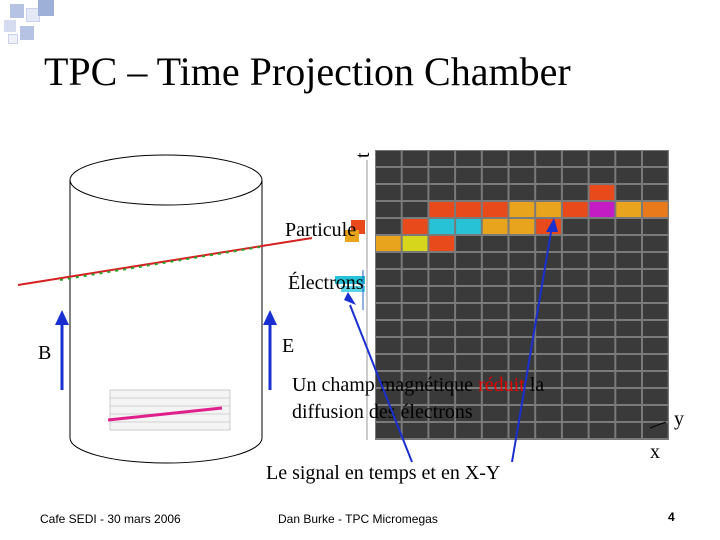  Describe the element at coordinates (110, 519) in the screenshot. I see `footer-left: Cafe SEDI - 30 mars 2006` at that location.